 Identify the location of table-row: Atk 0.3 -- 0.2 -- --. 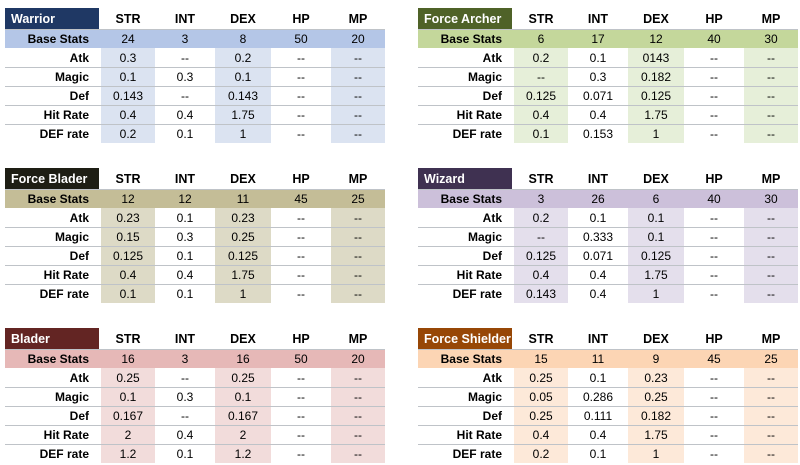
(195, 57).